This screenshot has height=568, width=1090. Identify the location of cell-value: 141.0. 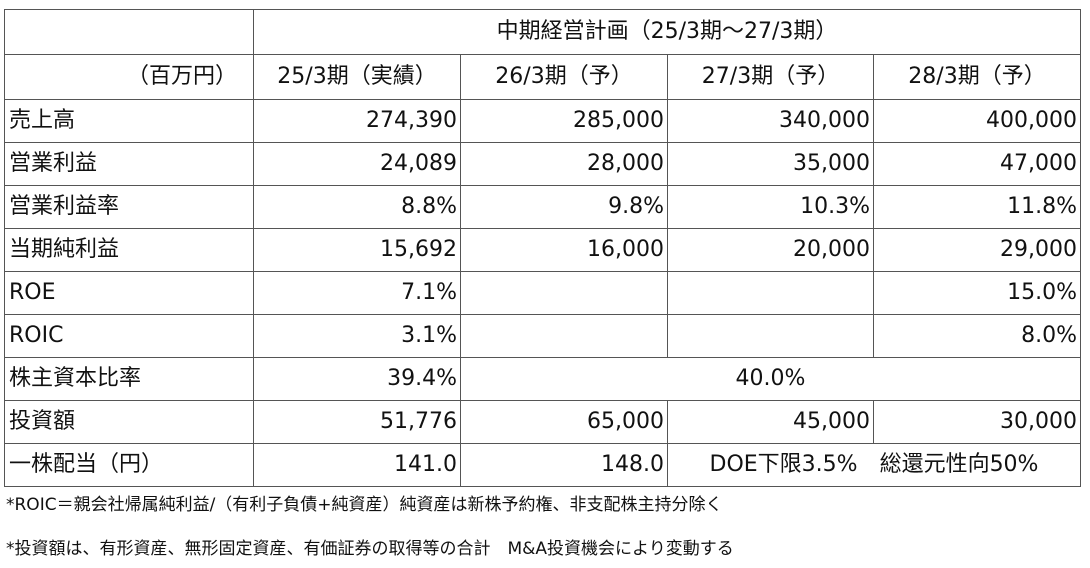
(357, 465).